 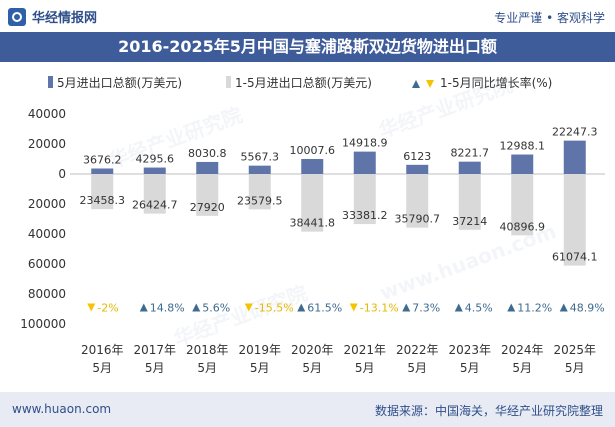 What do you see at coordinates (312, 350) in the screenshot?
I see `x-tick-label-year: 2020年` at bounding box center [312, 350].